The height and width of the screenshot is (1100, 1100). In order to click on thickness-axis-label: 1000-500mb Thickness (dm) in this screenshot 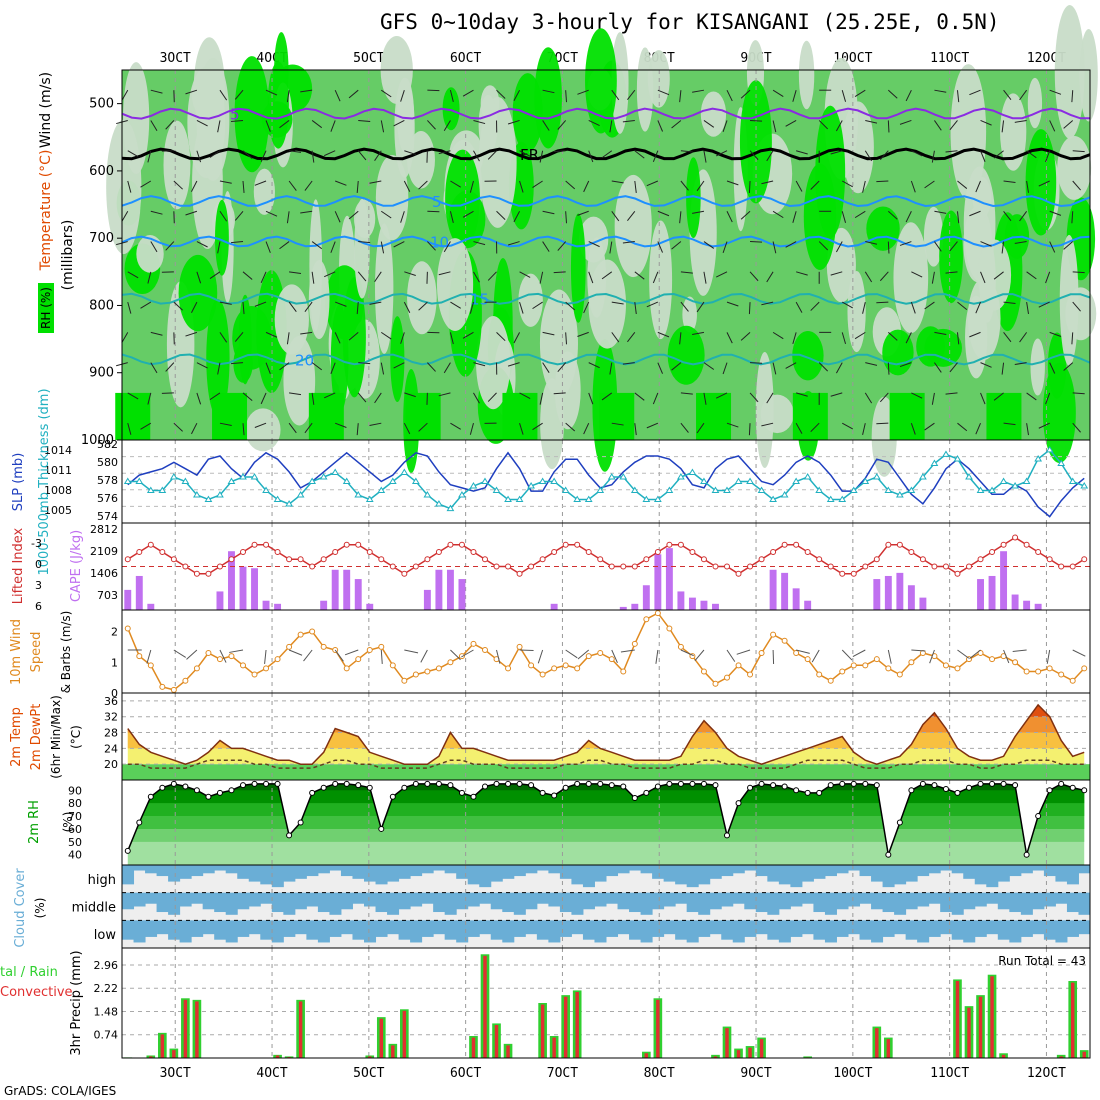, I will do `click(44, 481)`.